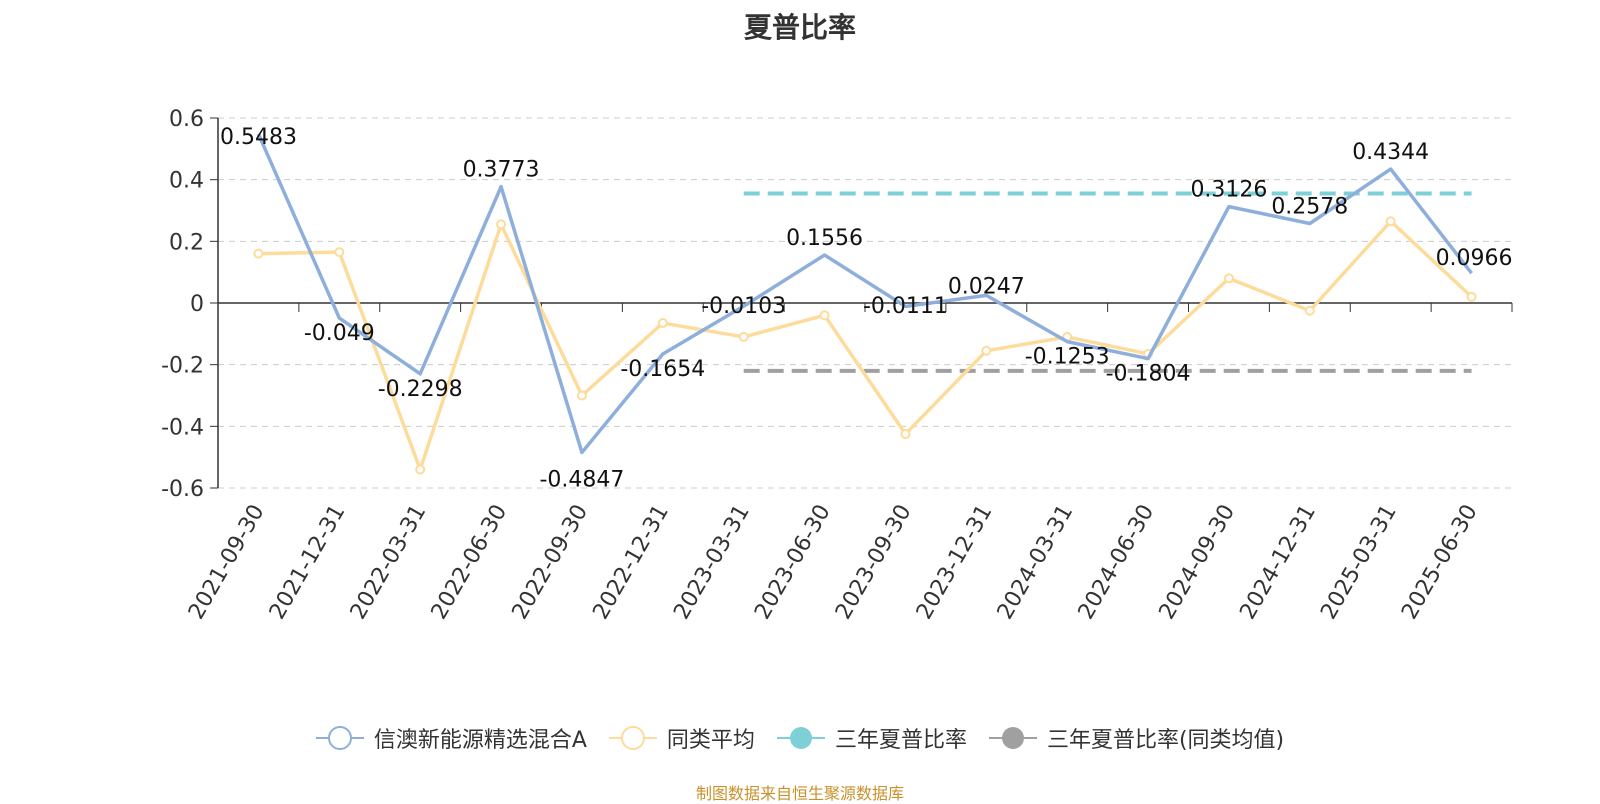  Describe the element at coordinates (799, 27) in the screenshot. I see `chart-title: 夏普比率` at that location.